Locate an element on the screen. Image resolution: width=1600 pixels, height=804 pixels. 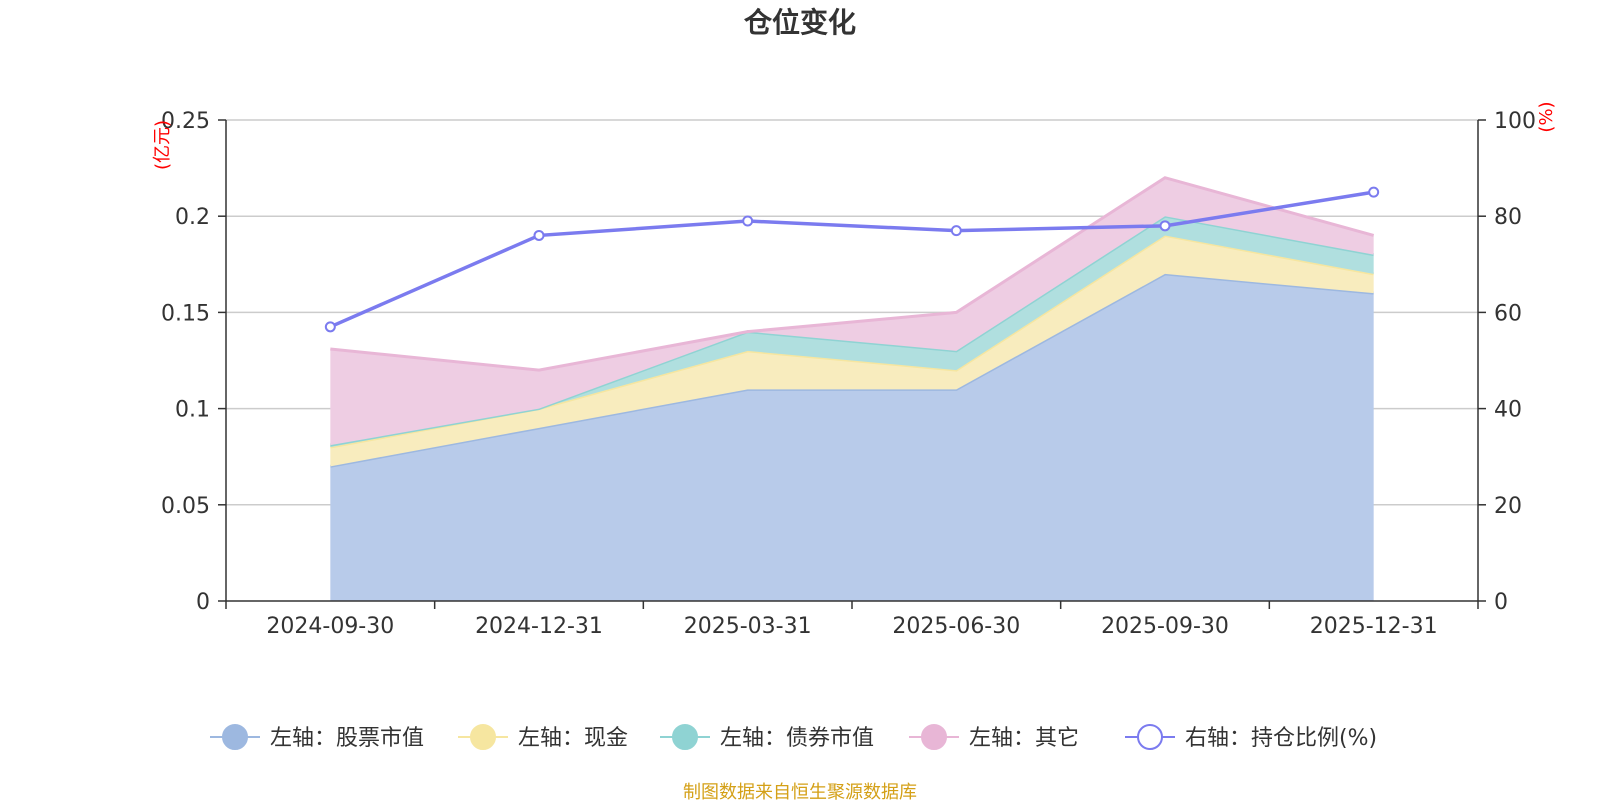
x-tick-label: 2025-09-30 is located at coordinates (1165, 626).